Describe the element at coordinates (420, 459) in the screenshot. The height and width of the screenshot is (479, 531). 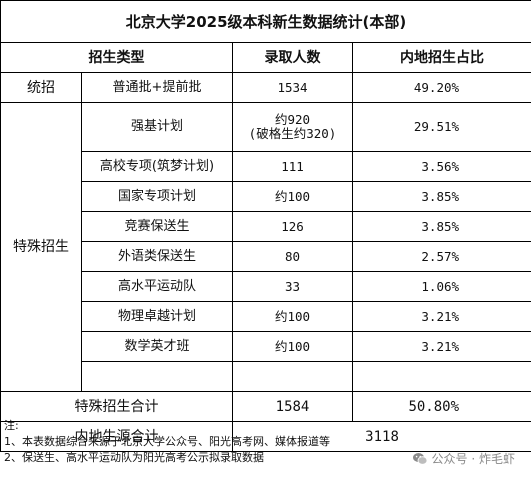
I see `wechat-icon` at that location.